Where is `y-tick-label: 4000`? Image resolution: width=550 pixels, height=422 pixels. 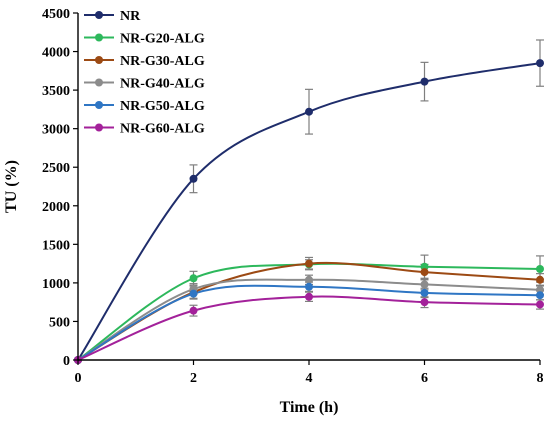
y-tick-label: 4000 is located at coordinates (56, 53).